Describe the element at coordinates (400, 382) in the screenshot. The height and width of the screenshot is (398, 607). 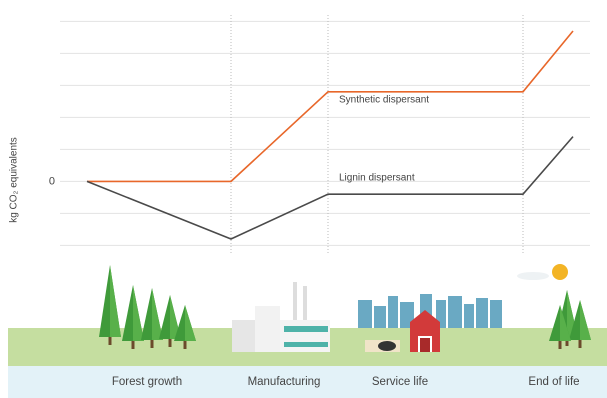
I see `stage-label: Service life` at that location.